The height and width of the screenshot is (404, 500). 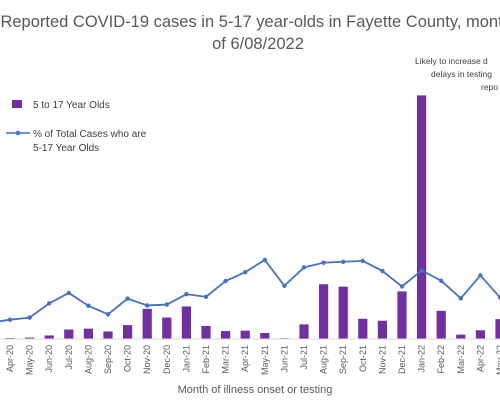 I want to click on annotation-line-2: delays in testing, so click(x=461, y=74).